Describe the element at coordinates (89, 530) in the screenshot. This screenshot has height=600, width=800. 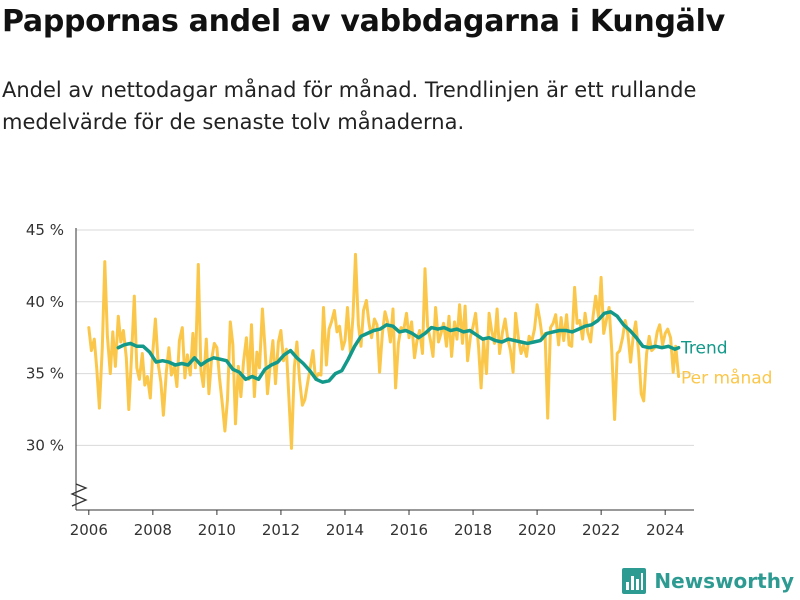
I see `x-tick-label: 2006` at that location.